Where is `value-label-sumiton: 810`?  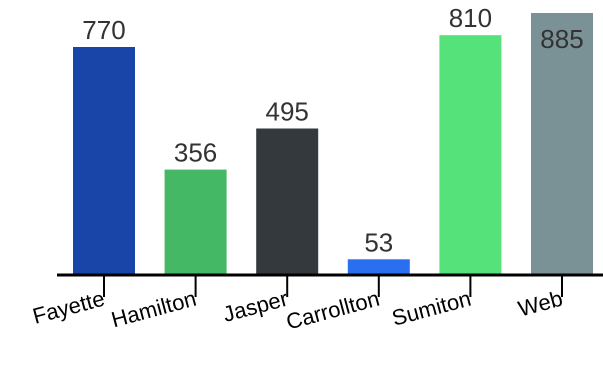
value-label-sumiton: 810 is located at coordinates (470, 18).